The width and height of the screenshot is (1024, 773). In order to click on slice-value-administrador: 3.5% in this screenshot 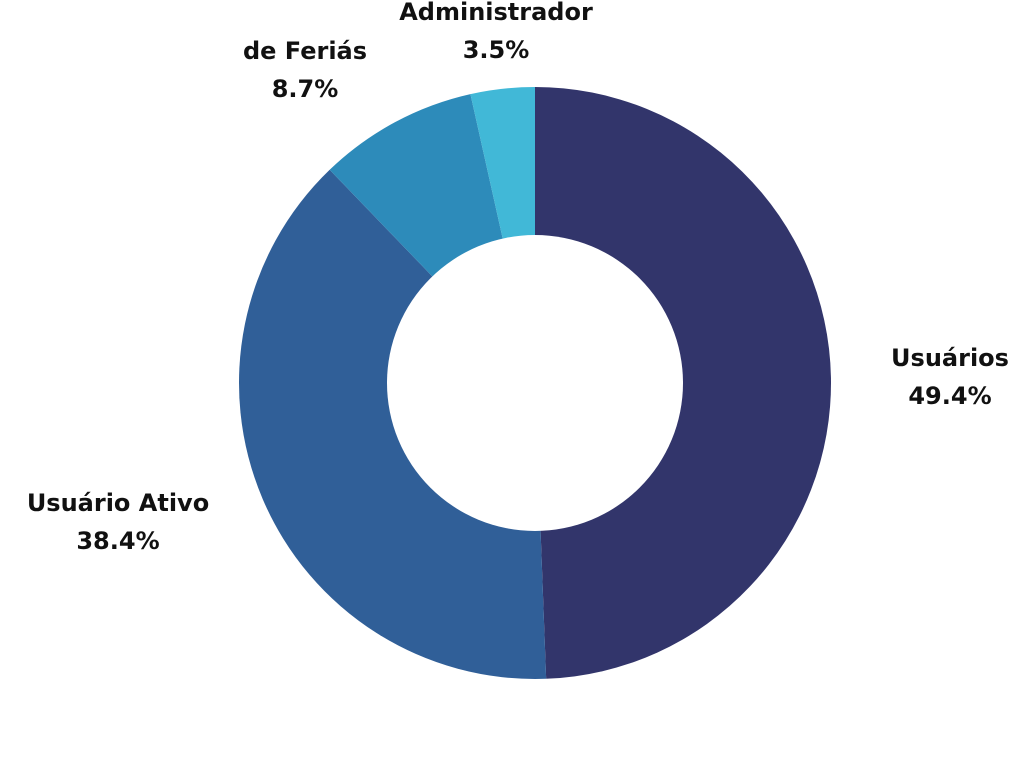, I will do `click(496, 50)`.